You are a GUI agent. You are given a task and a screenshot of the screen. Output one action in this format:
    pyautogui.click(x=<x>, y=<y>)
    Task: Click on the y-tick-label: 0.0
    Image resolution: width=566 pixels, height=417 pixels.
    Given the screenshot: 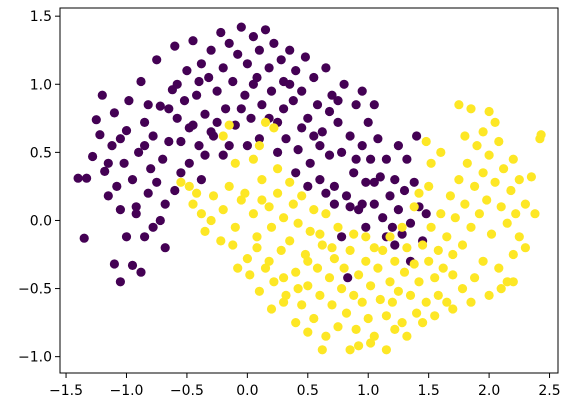 What is the action you would take?
    pyautogui.click(x=41, y=221)
    